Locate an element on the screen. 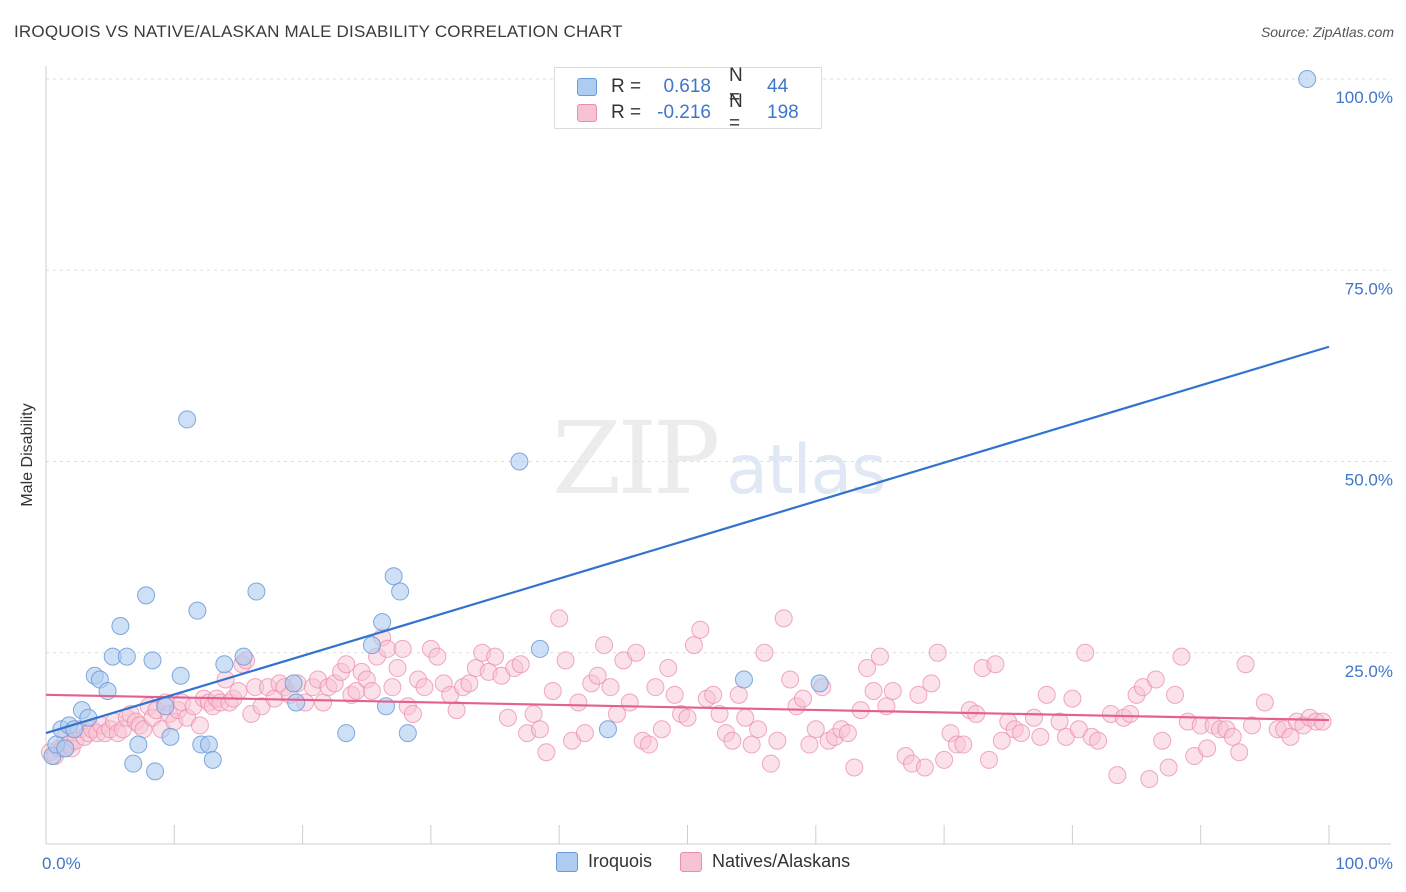 The height and width of the screenshot is (892, 1406). legend-item-natives: Natives/Alaskans is located at coordinates (765, 861).